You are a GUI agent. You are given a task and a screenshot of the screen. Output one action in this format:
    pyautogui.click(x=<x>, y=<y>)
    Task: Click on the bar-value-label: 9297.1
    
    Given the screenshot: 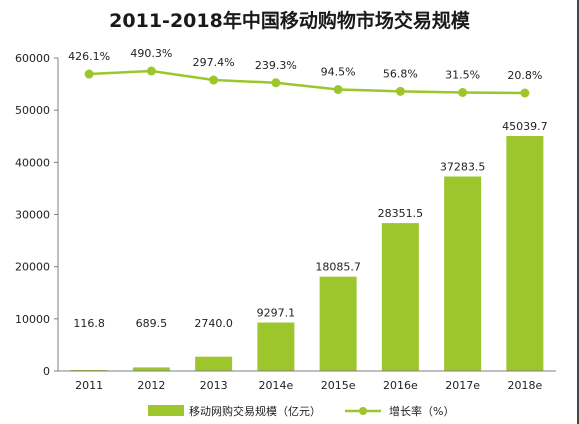 What is the action you would take?
    pyautogui.click(x=276, y=313)
    